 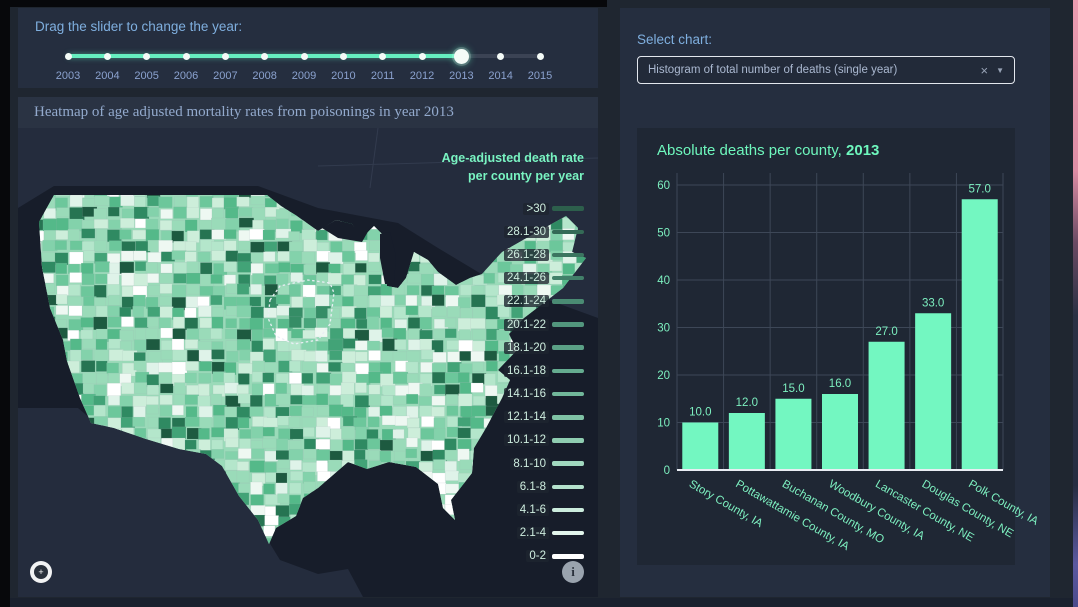 I want to click on slider-mark-dot-2008, so click(x=265, y=56).